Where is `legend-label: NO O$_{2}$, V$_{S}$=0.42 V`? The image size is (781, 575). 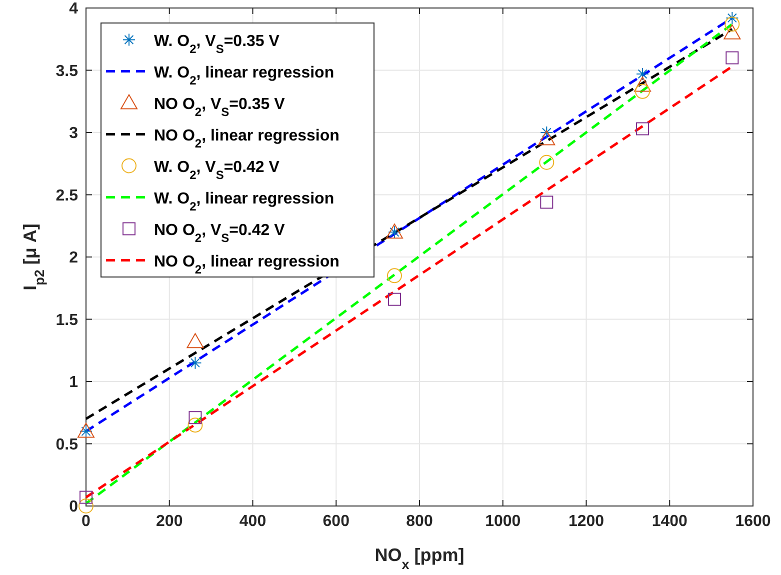 legend-label: NO O$_{2}$, V$_{S}$=0.42 V is located at coordinates (220, 233).